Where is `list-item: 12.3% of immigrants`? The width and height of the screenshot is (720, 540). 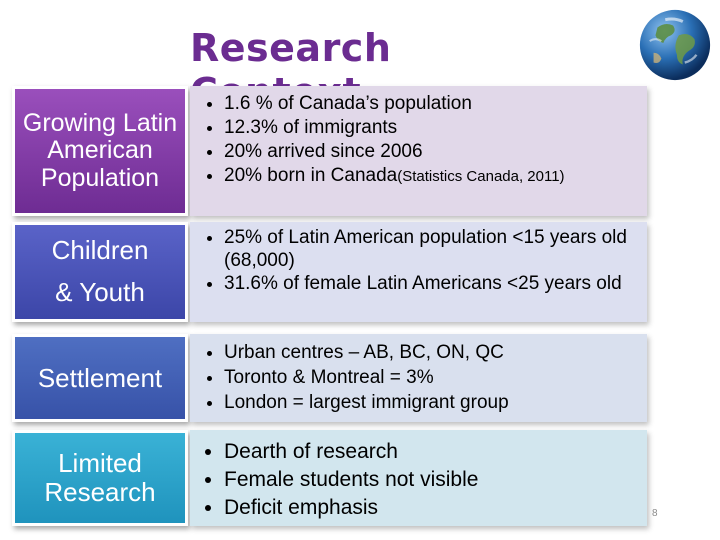 list-item: 12.3% of immigrants is located at coordinates (431, 128).